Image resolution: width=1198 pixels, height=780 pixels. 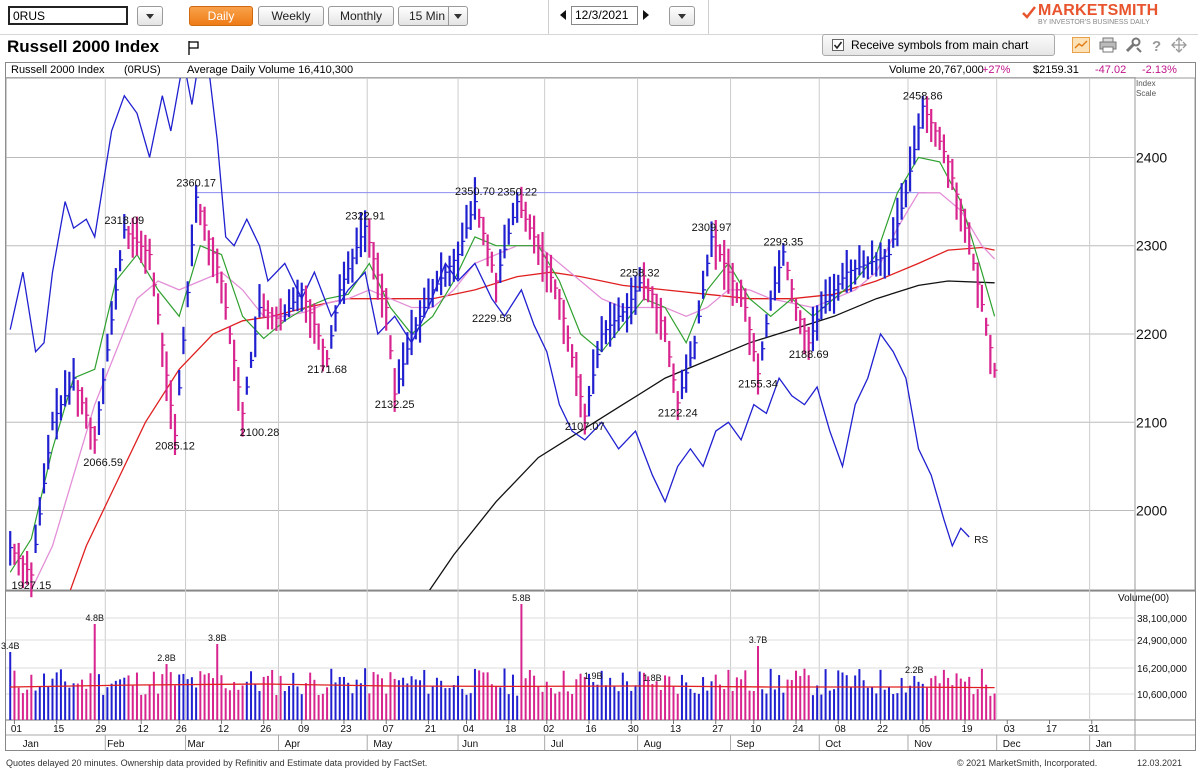 I want to click on help-icon: ?, so click(x=1157, y=45).